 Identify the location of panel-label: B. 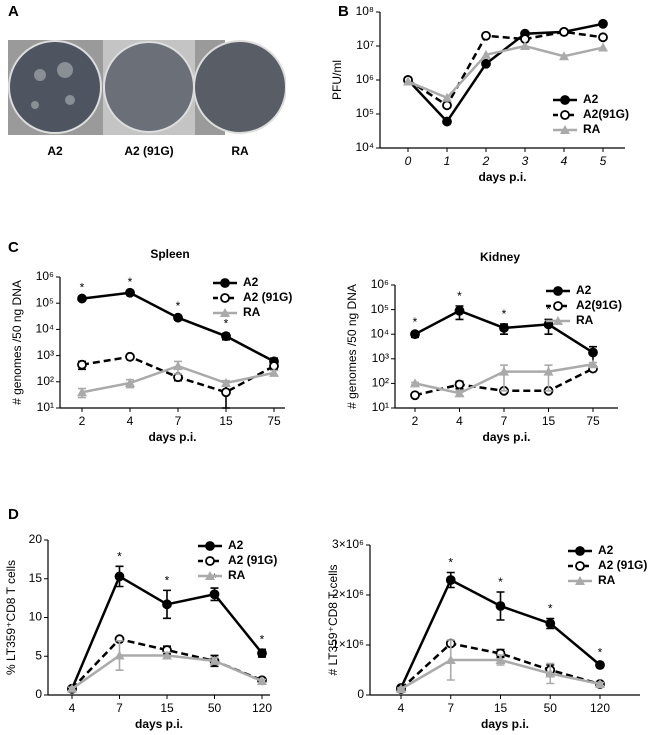
(343, 11).